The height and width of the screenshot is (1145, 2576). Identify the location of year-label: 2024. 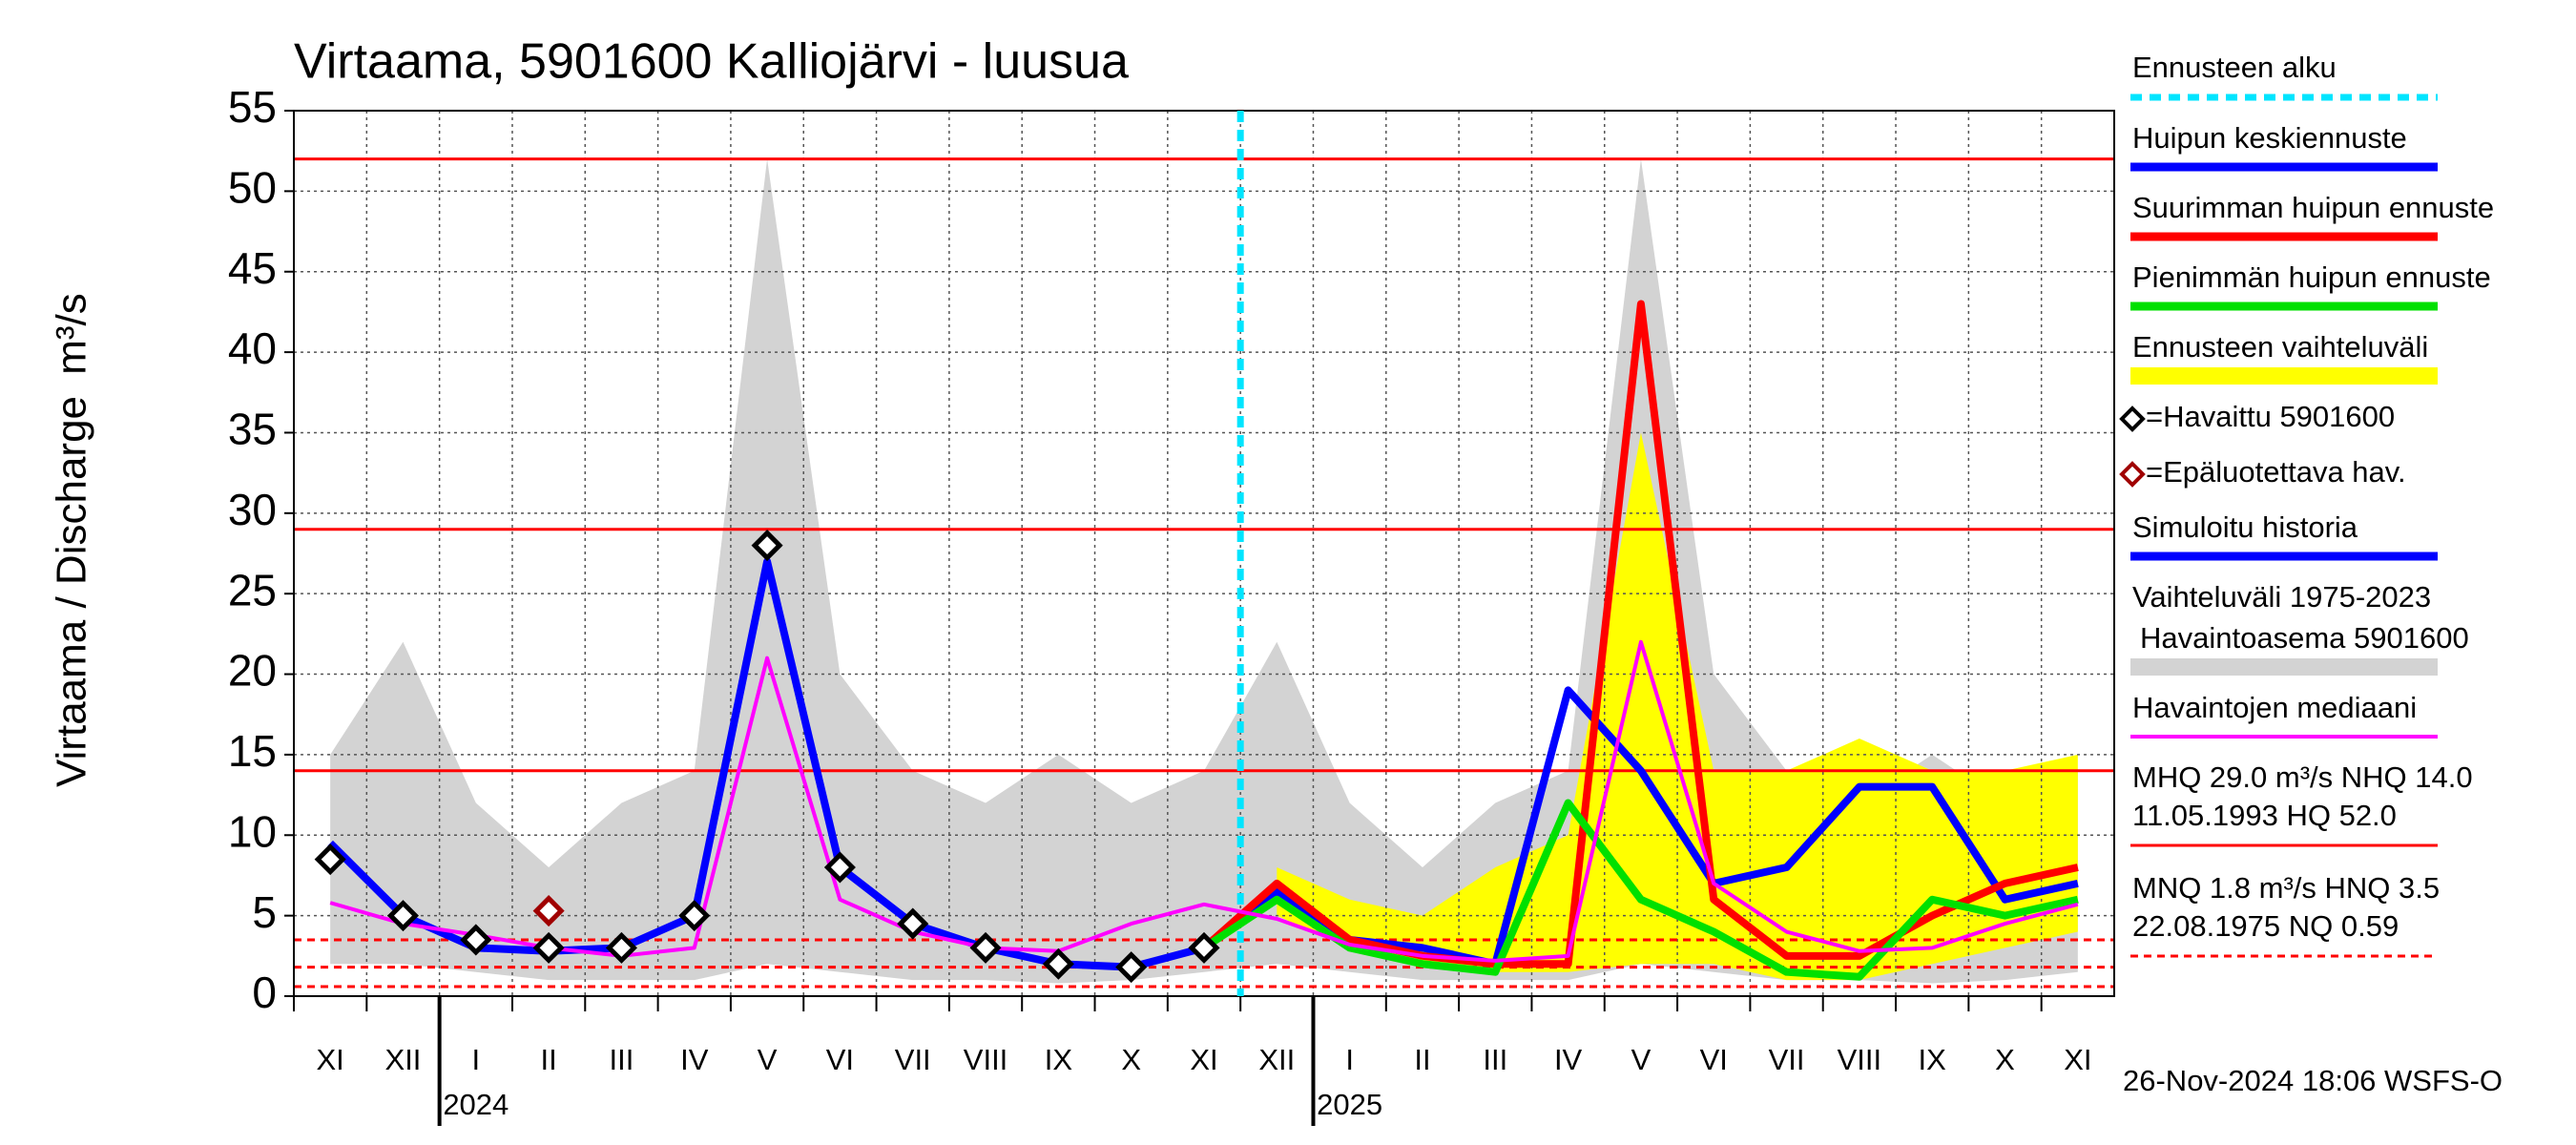
(476, 1104).